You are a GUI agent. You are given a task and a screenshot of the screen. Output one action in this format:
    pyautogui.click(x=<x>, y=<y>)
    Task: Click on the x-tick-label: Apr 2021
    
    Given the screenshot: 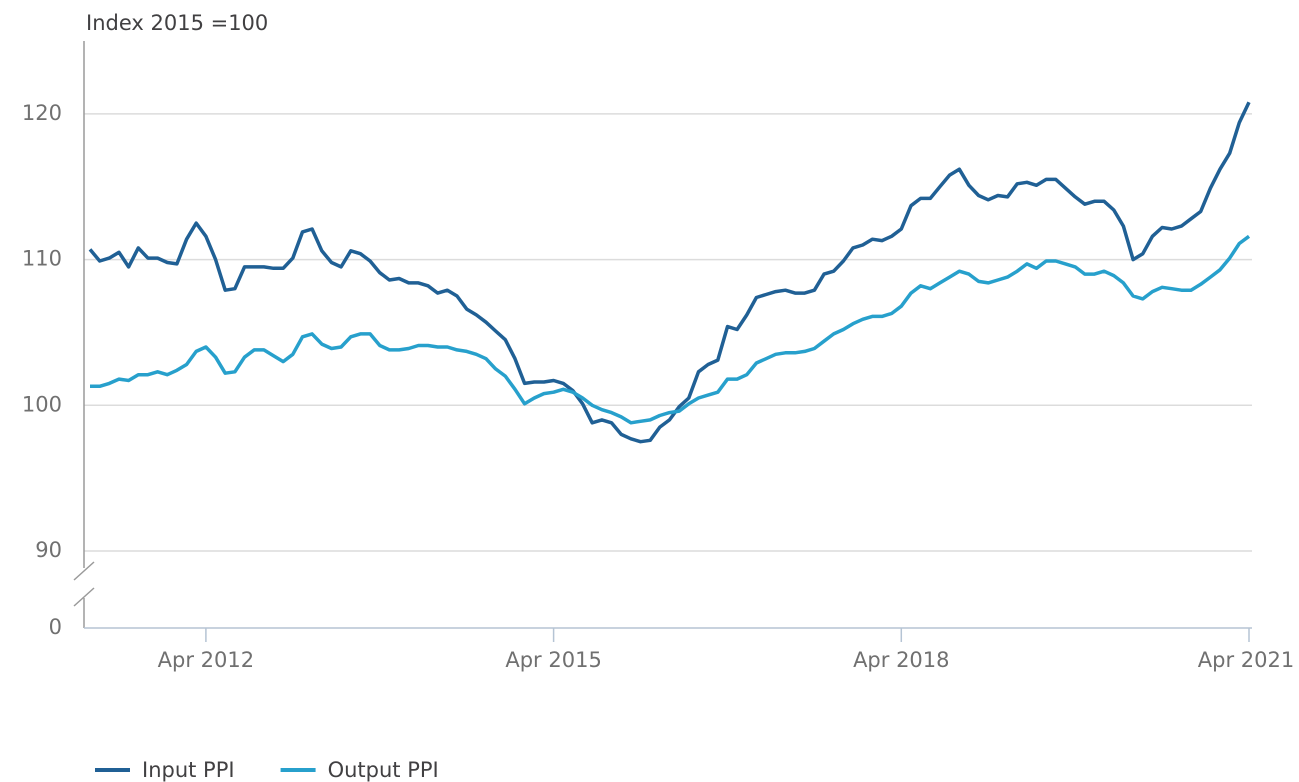 What is the action you would take?
    pyautogui.click(x=1246, y=660)
    